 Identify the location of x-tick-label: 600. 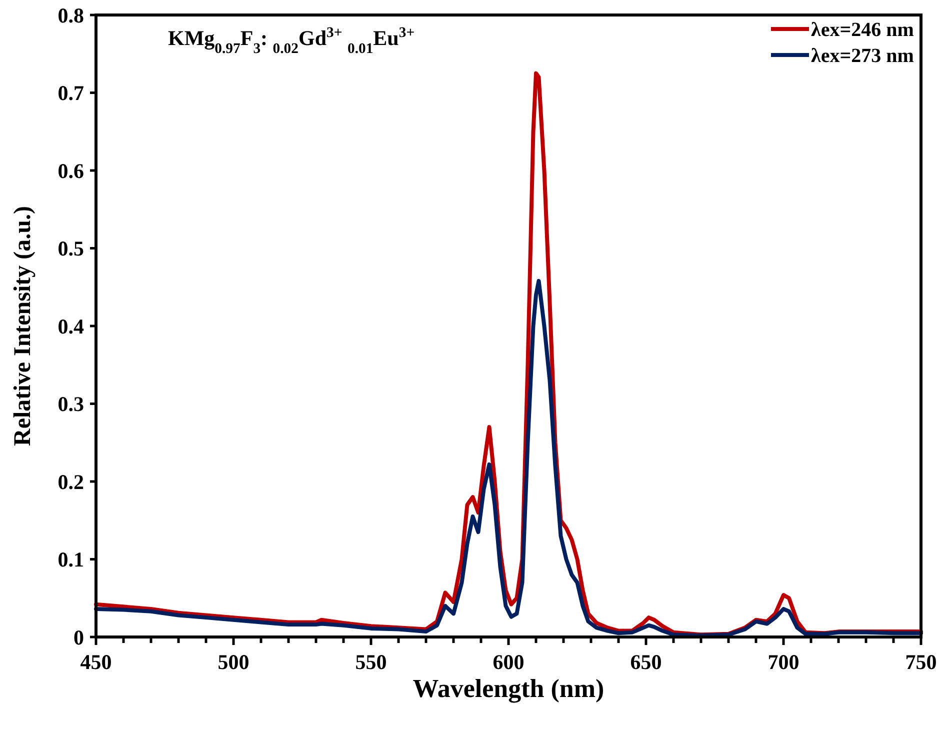
(508, 662).